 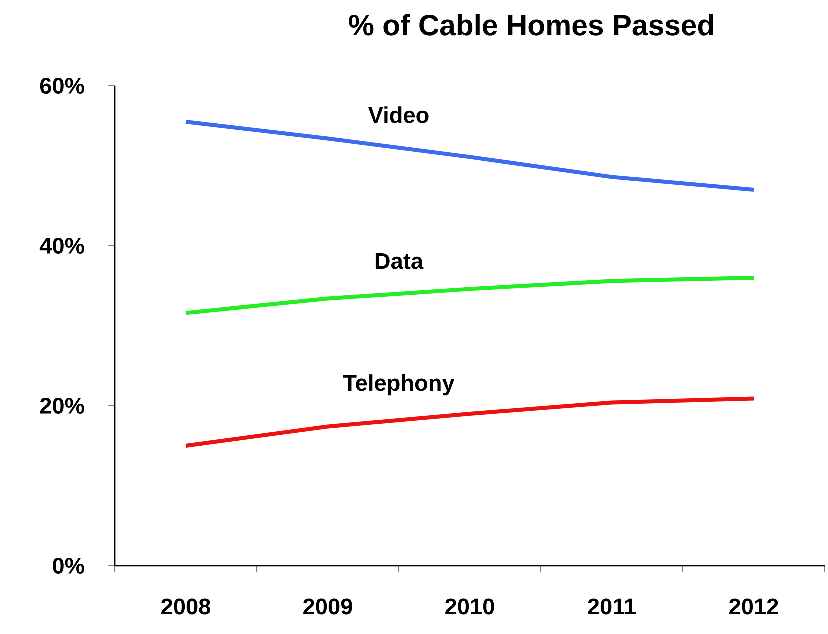 What do you see at coordinates (186, 606) in the screenshot?
I see `x-tick-label: 2008` at bounding box center [186, 606].